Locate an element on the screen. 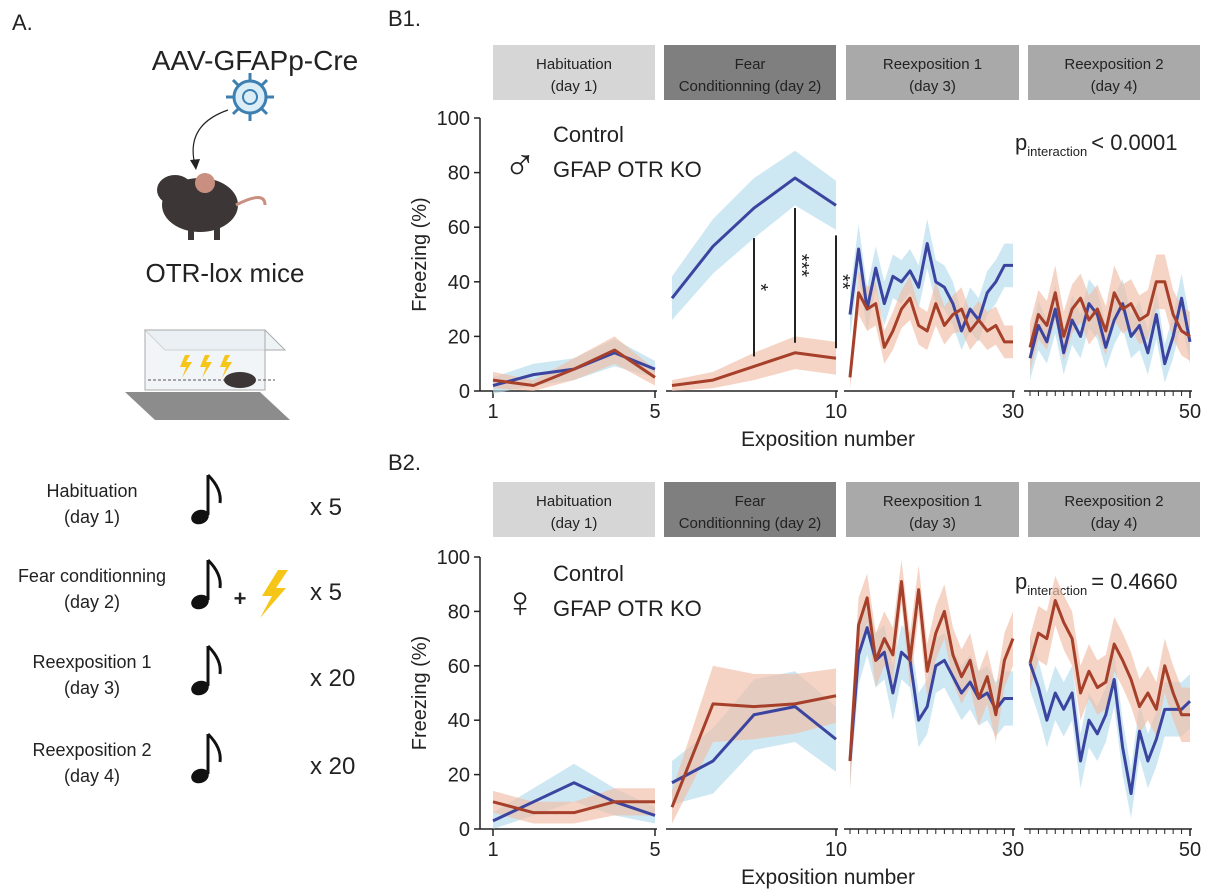 Image resolution: width=1215 pixels, height=896 pixels. y-tick-label: 0 is located at coordinates (464, 392).